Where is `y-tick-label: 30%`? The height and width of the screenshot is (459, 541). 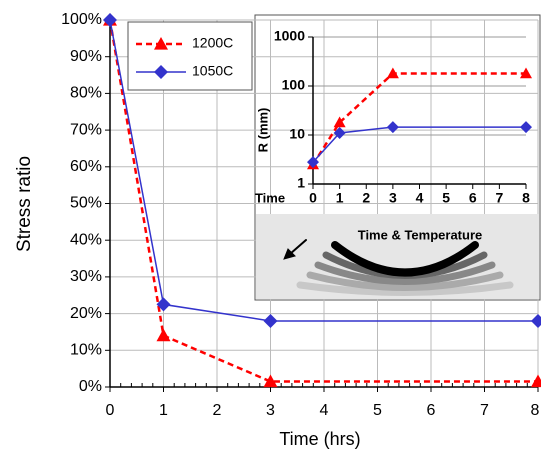
y-tick-label: 30% is located at coordinates (86, 276).